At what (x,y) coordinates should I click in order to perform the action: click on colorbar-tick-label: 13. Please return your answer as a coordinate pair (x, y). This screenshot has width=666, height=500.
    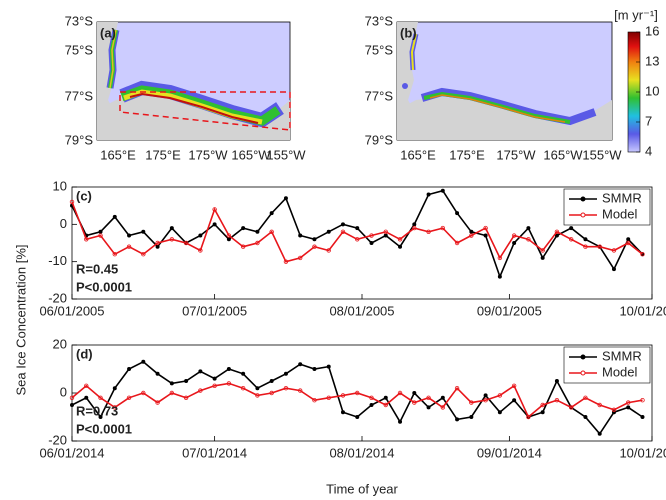
    Looking at the image, I should click on (652, 60).